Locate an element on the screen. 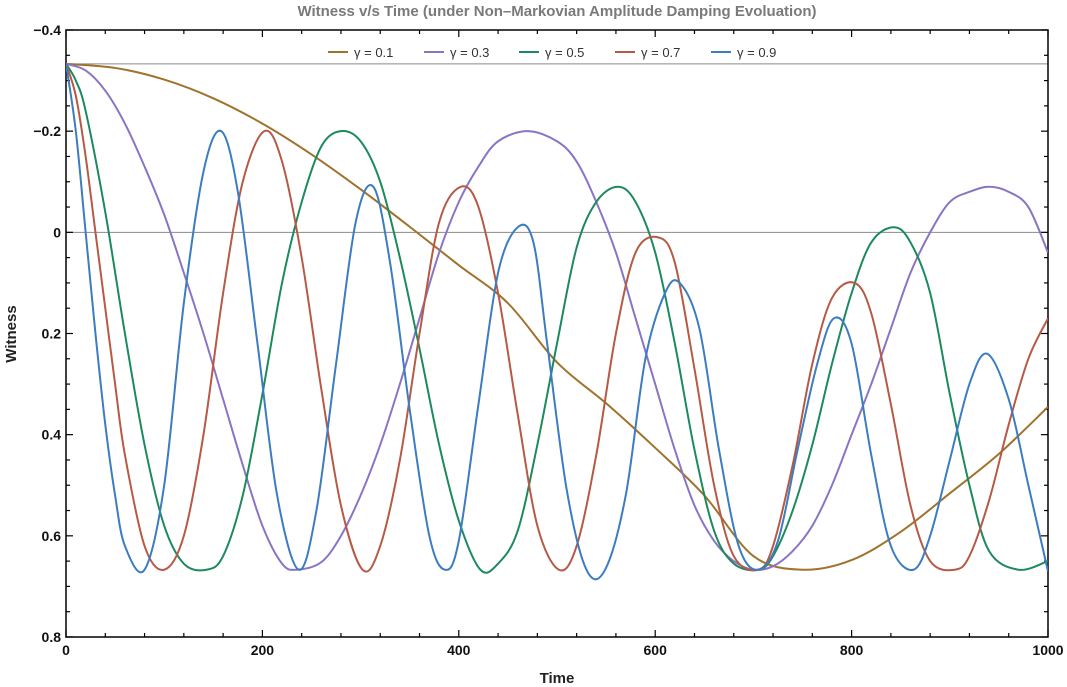 The width and height of the screenshot is (1067, 687). legend-label-2: γ = 0.5 is located at coordinates (564, 52).